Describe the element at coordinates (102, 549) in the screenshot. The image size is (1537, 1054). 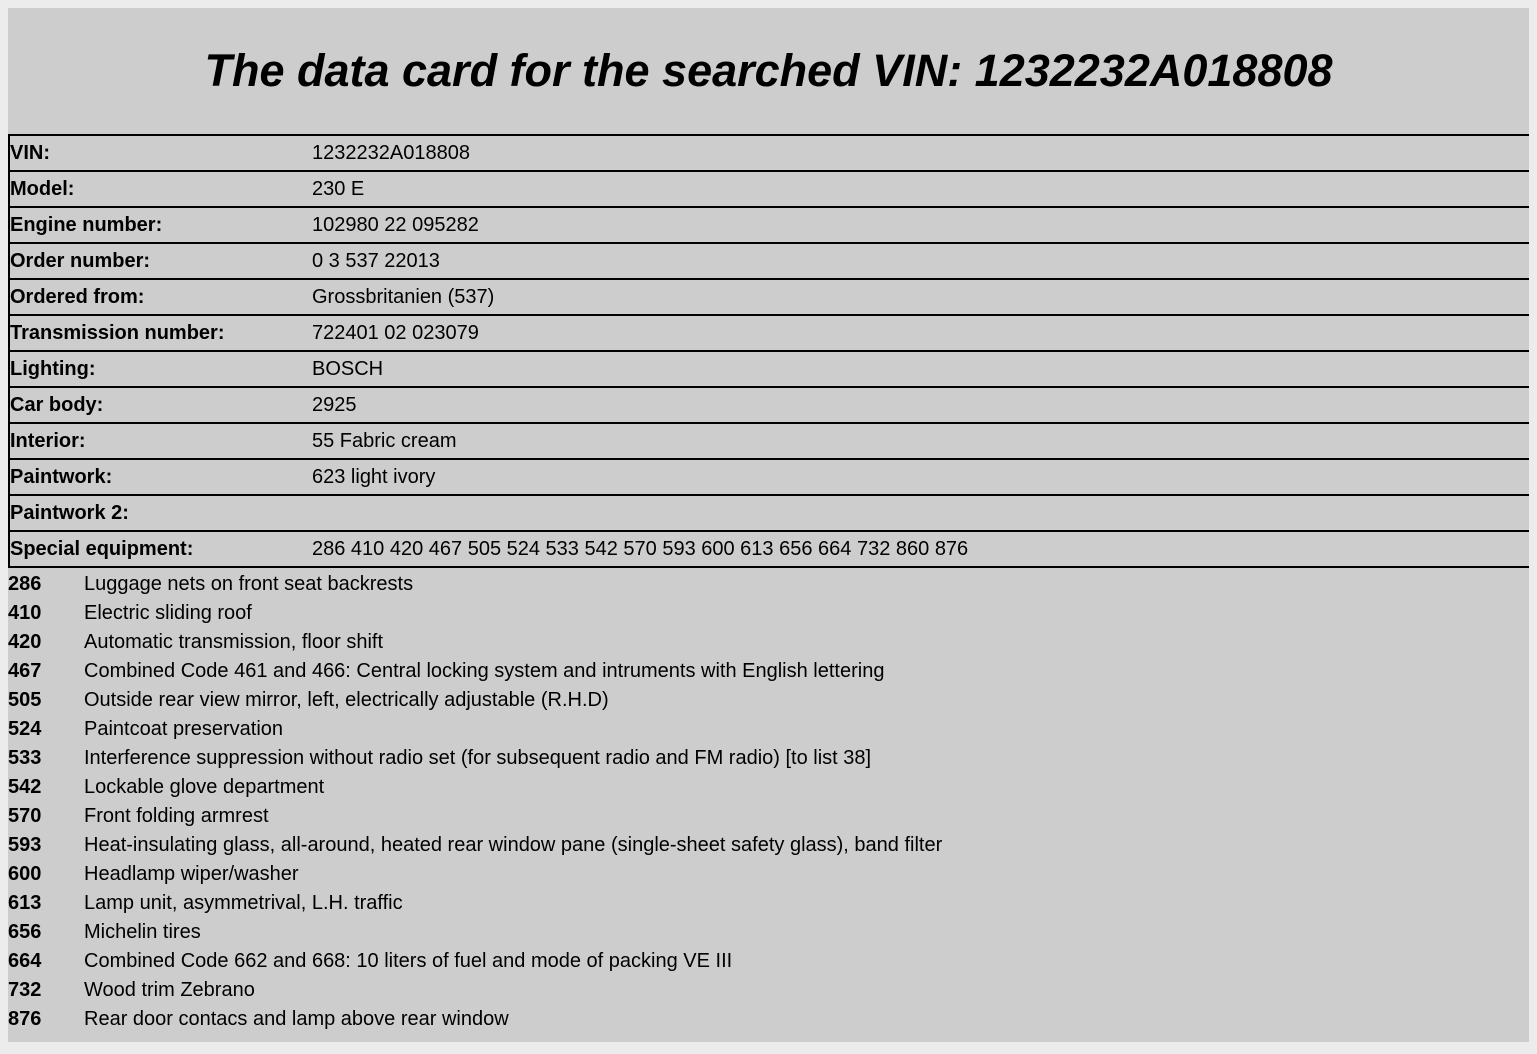
I see `field-label: Special equipment:` at that location.